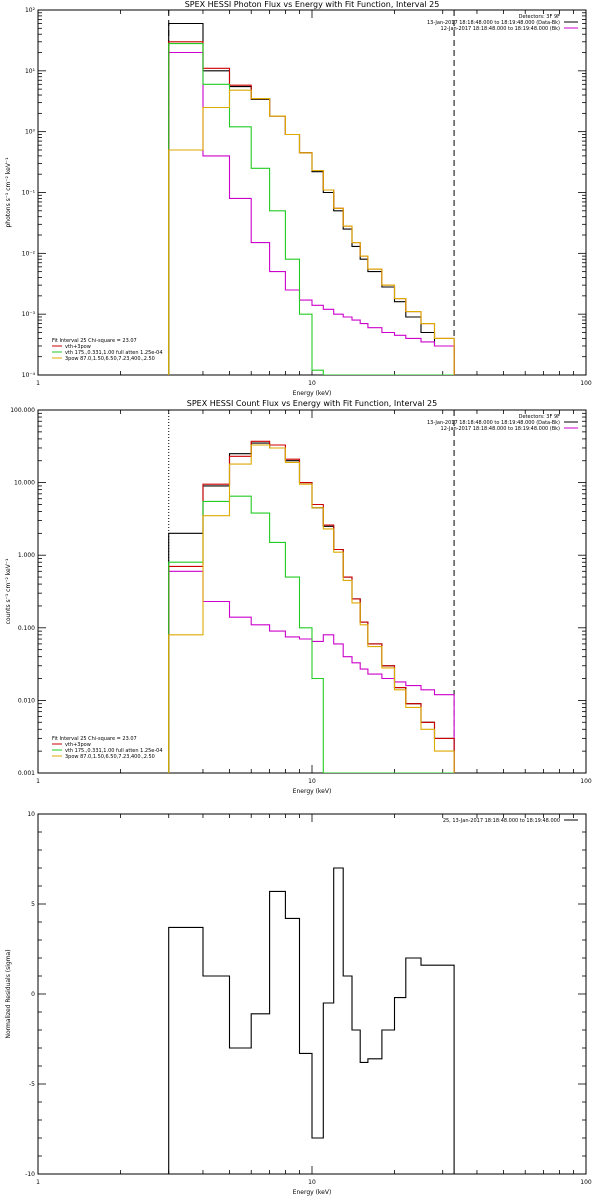 This screenshot has height=1200, width=600. Describe the element at coordinates (312, 393) in the screenshot. I see `x-axis-label-0: Energy (keV)` at that location.